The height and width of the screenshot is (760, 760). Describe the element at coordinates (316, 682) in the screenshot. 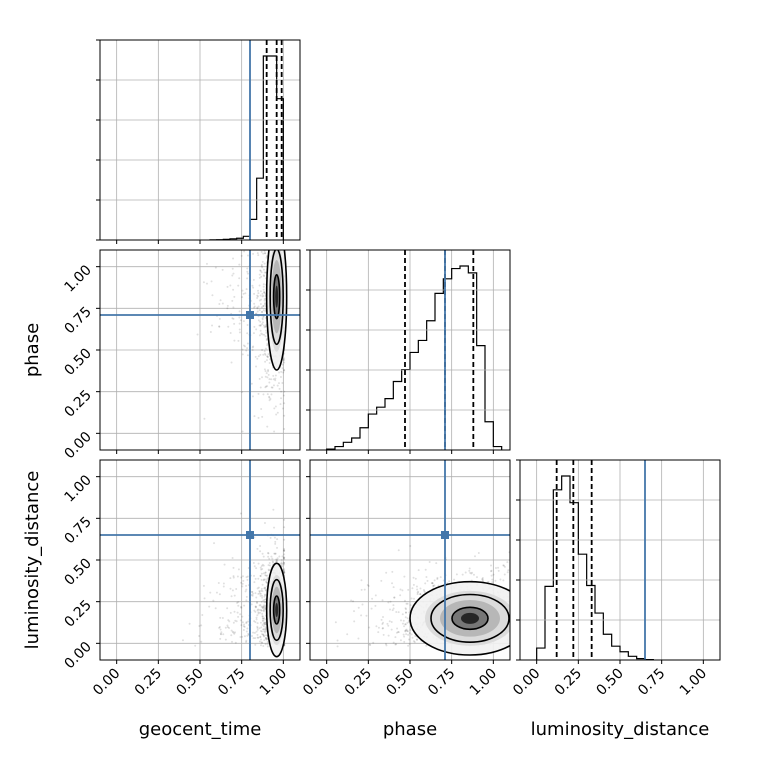

I see `x-tick-label: 0.00` at that location.